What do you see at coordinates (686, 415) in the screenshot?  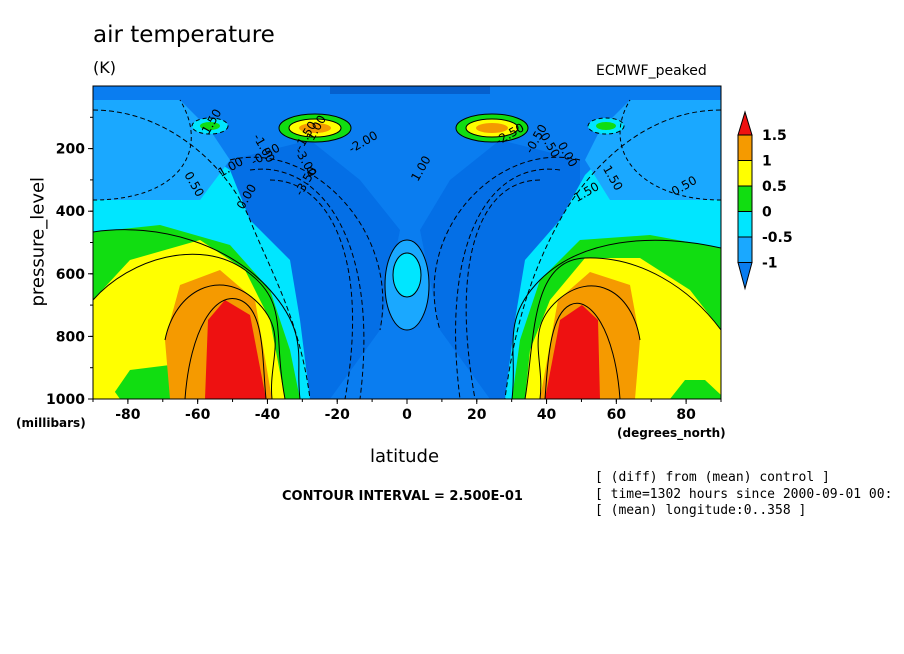 I see `x-tick-label: 80` at bounding box center [686, 415].